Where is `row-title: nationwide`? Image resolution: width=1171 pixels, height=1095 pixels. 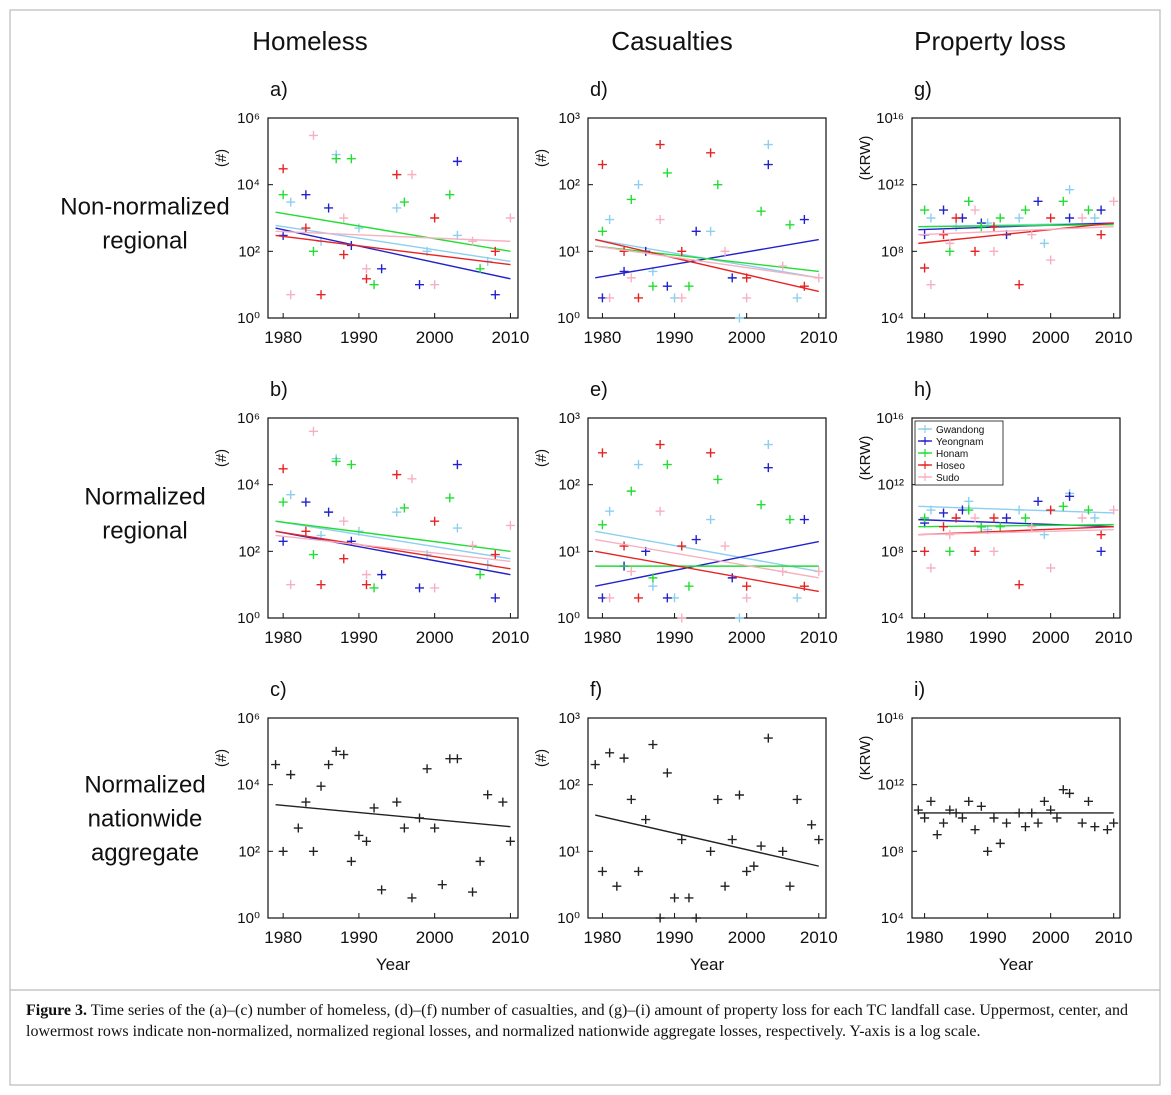 row-title: nationwide is located at coordinates (145, 818).